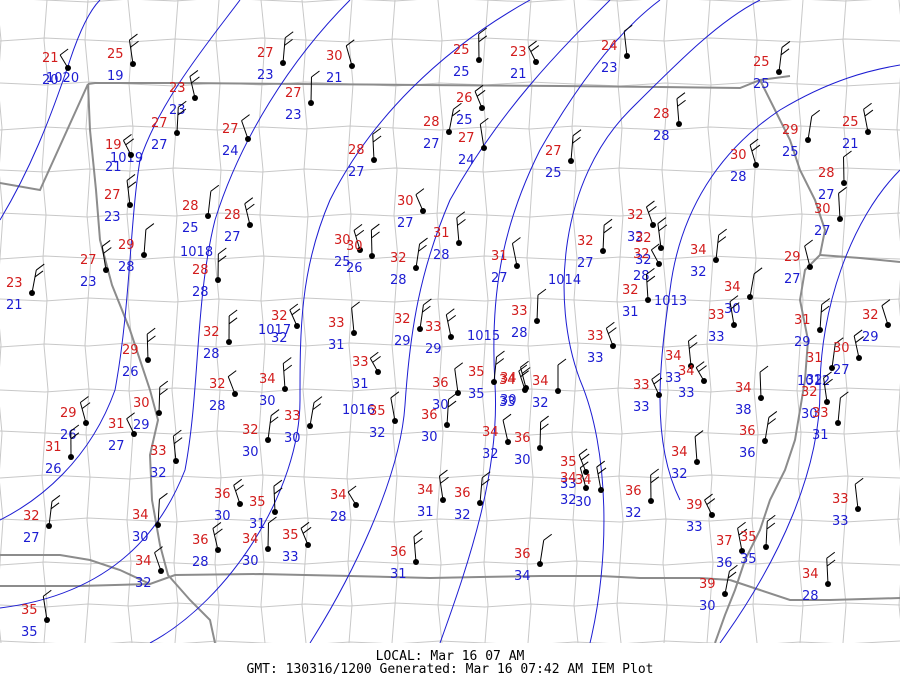  I want to click on station-temperature: 39, so click(694, 505).